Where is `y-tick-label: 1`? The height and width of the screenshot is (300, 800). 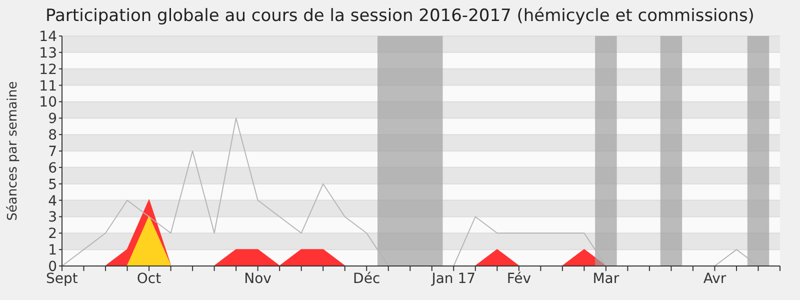
y-tick-label: 1 is located at coordinates (52, 250).